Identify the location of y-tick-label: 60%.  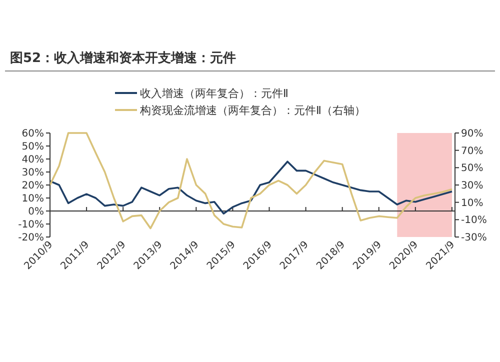
(33, 134).